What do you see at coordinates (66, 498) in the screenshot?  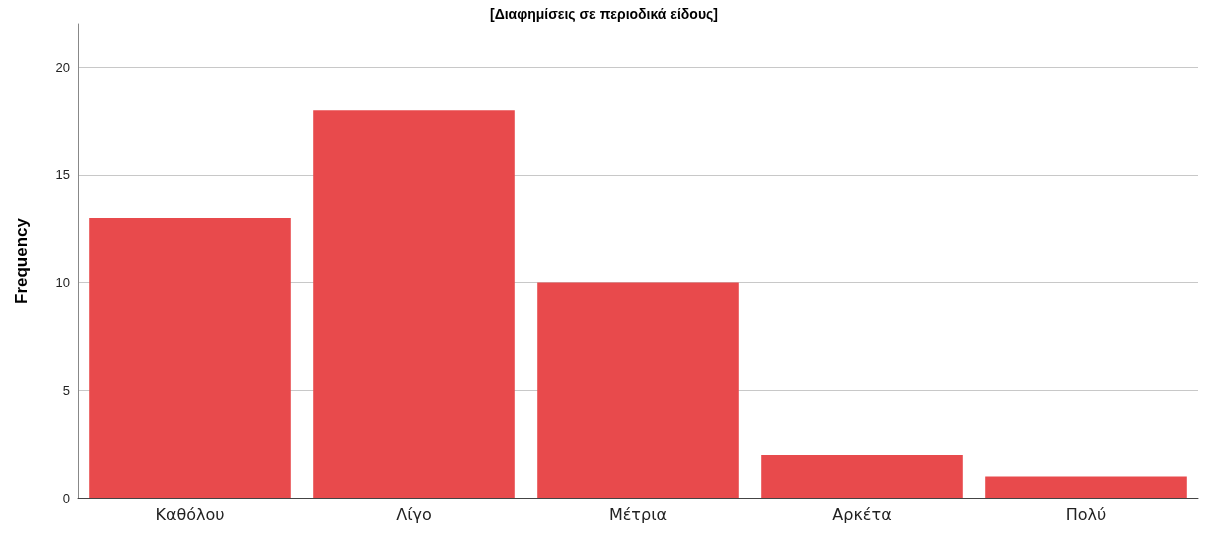 I see `y-tick-label: 0` at bounding box center [66, 498].